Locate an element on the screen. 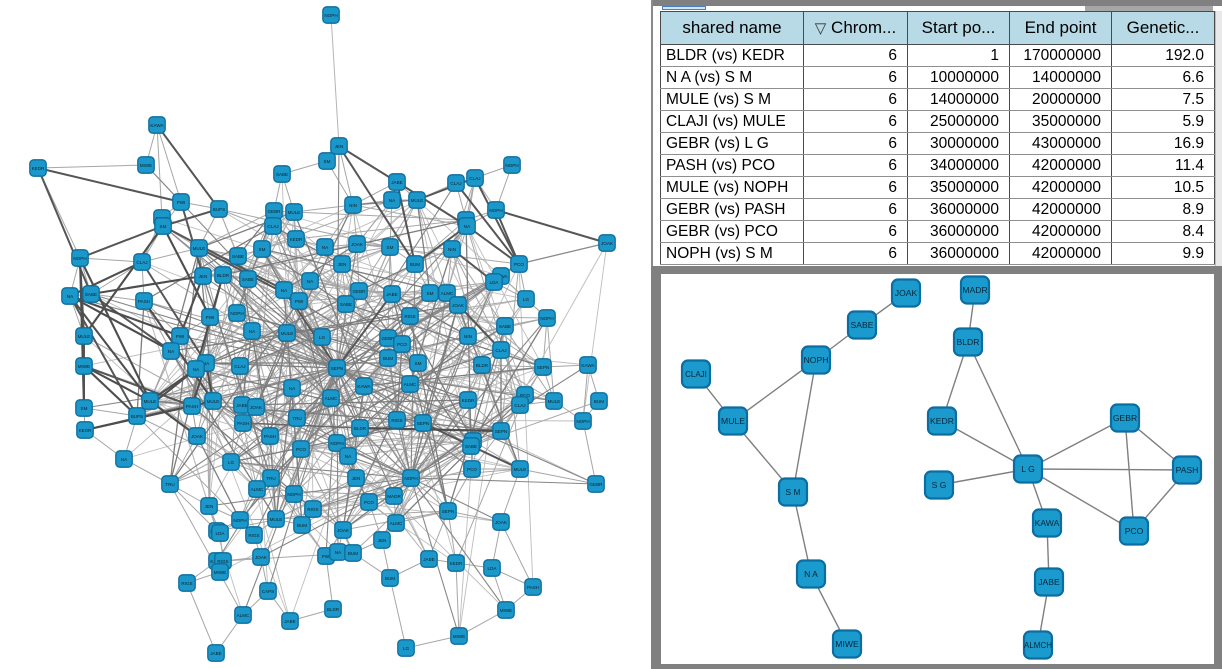  svg-text: MADR is located at coordinates (974, 290).